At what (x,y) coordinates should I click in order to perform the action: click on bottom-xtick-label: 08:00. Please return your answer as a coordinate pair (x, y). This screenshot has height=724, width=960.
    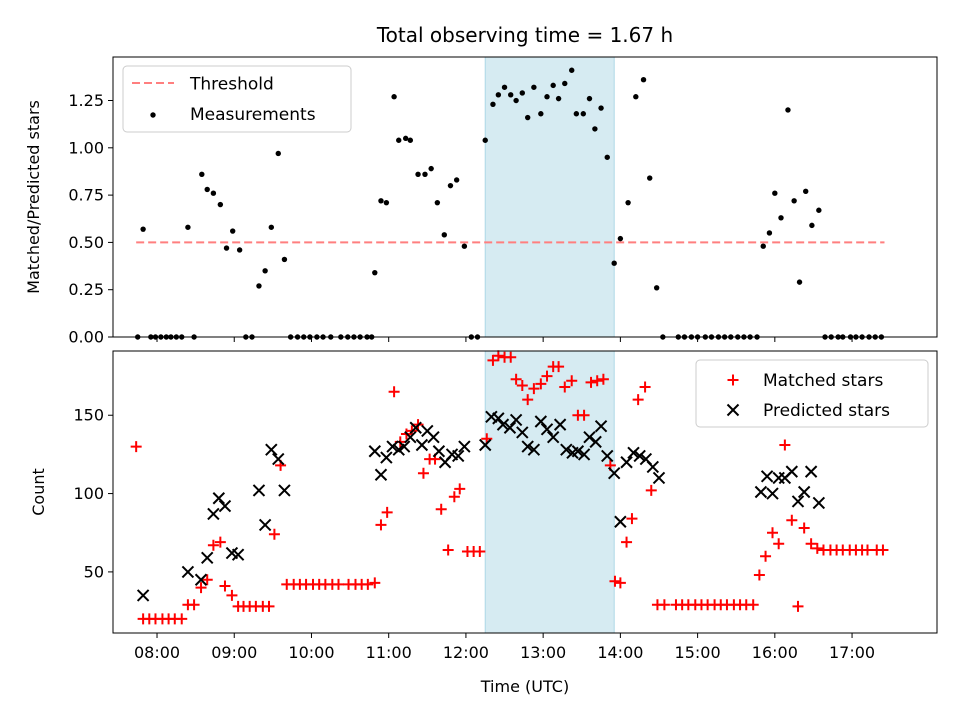
    Looking at the image, I should click on (157, 652).